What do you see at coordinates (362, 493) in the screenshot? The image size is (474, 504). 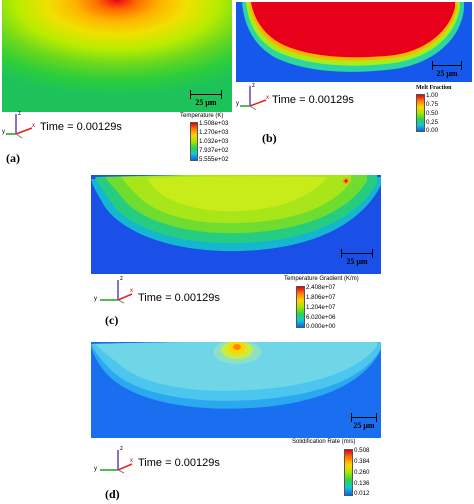 I see `legend-tick: 0.012` at bounding box center [362, 493].